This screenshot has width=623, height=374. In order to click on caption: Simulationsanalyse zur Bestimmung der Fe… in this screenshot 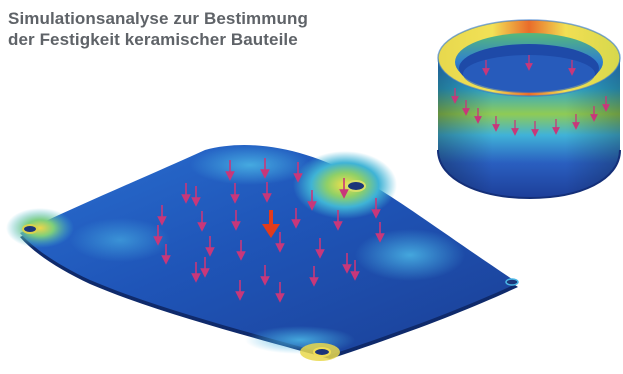, I will do `click(208, 29)`.